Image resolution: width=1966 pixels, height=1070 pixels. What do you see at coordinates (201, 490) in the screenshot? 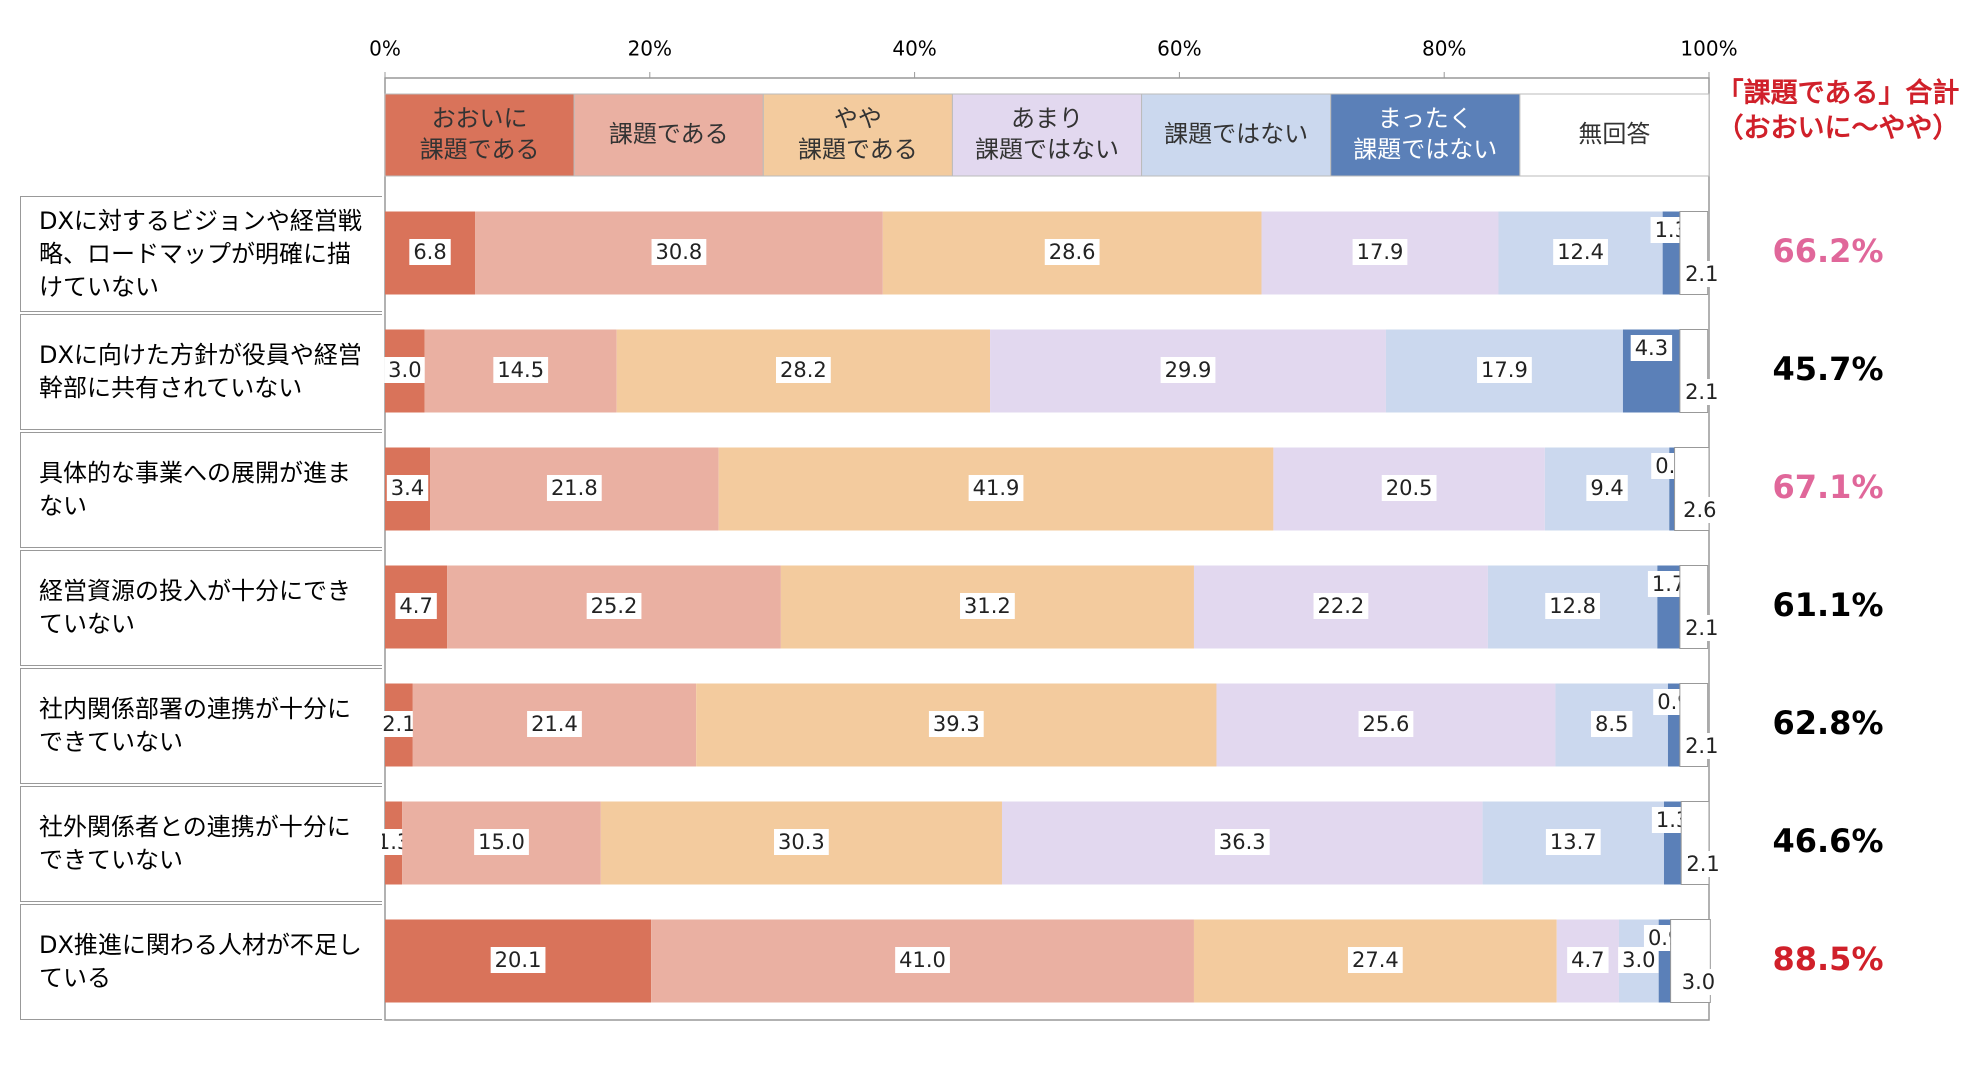
I see `category-label: 具体的な事業への展開が進まない` at bounding box center [201, 490].